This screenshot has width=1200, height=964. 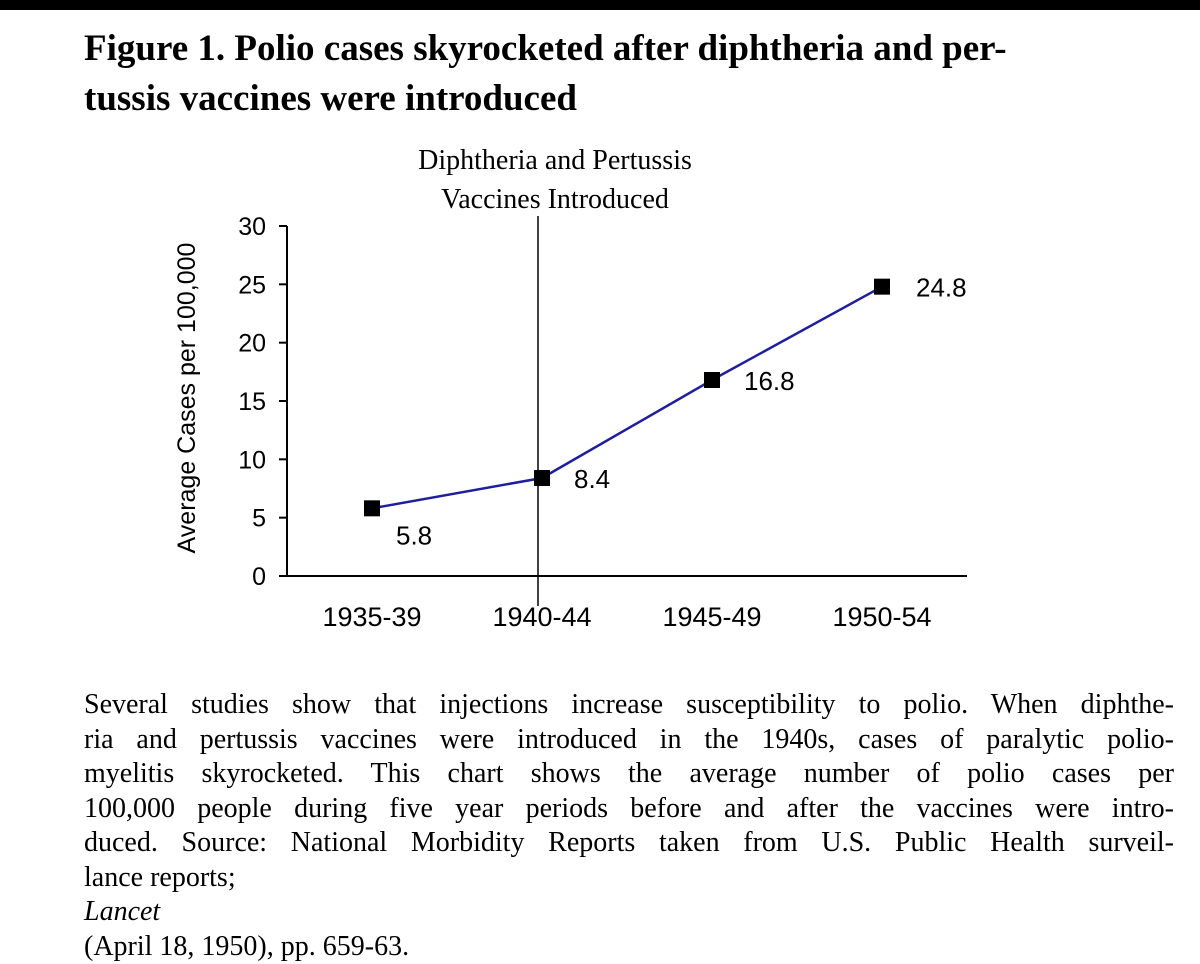 I want to click on y-tick-label-15: 15, so click(x=252, y=402).